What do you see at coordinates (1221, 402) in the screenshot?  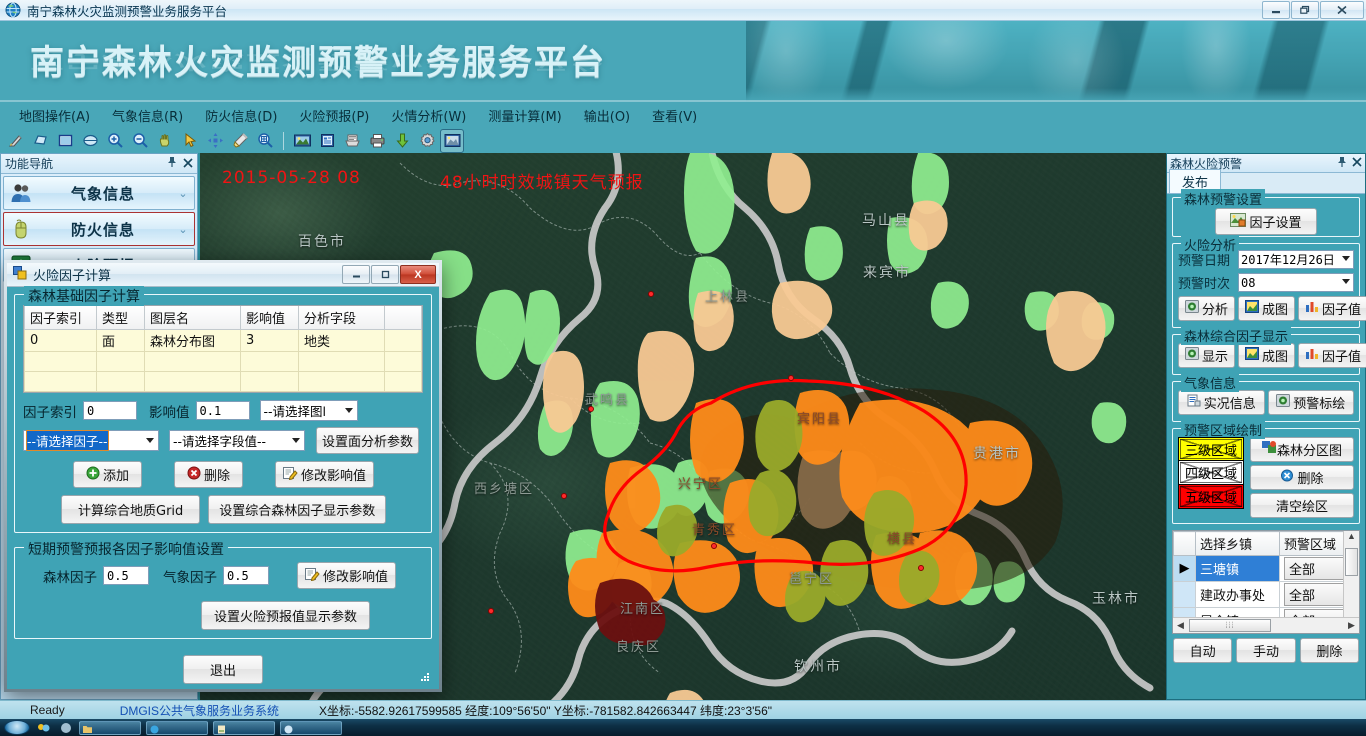 I see `live-info-button: 实况信息` at bounding box center [1221, 402].